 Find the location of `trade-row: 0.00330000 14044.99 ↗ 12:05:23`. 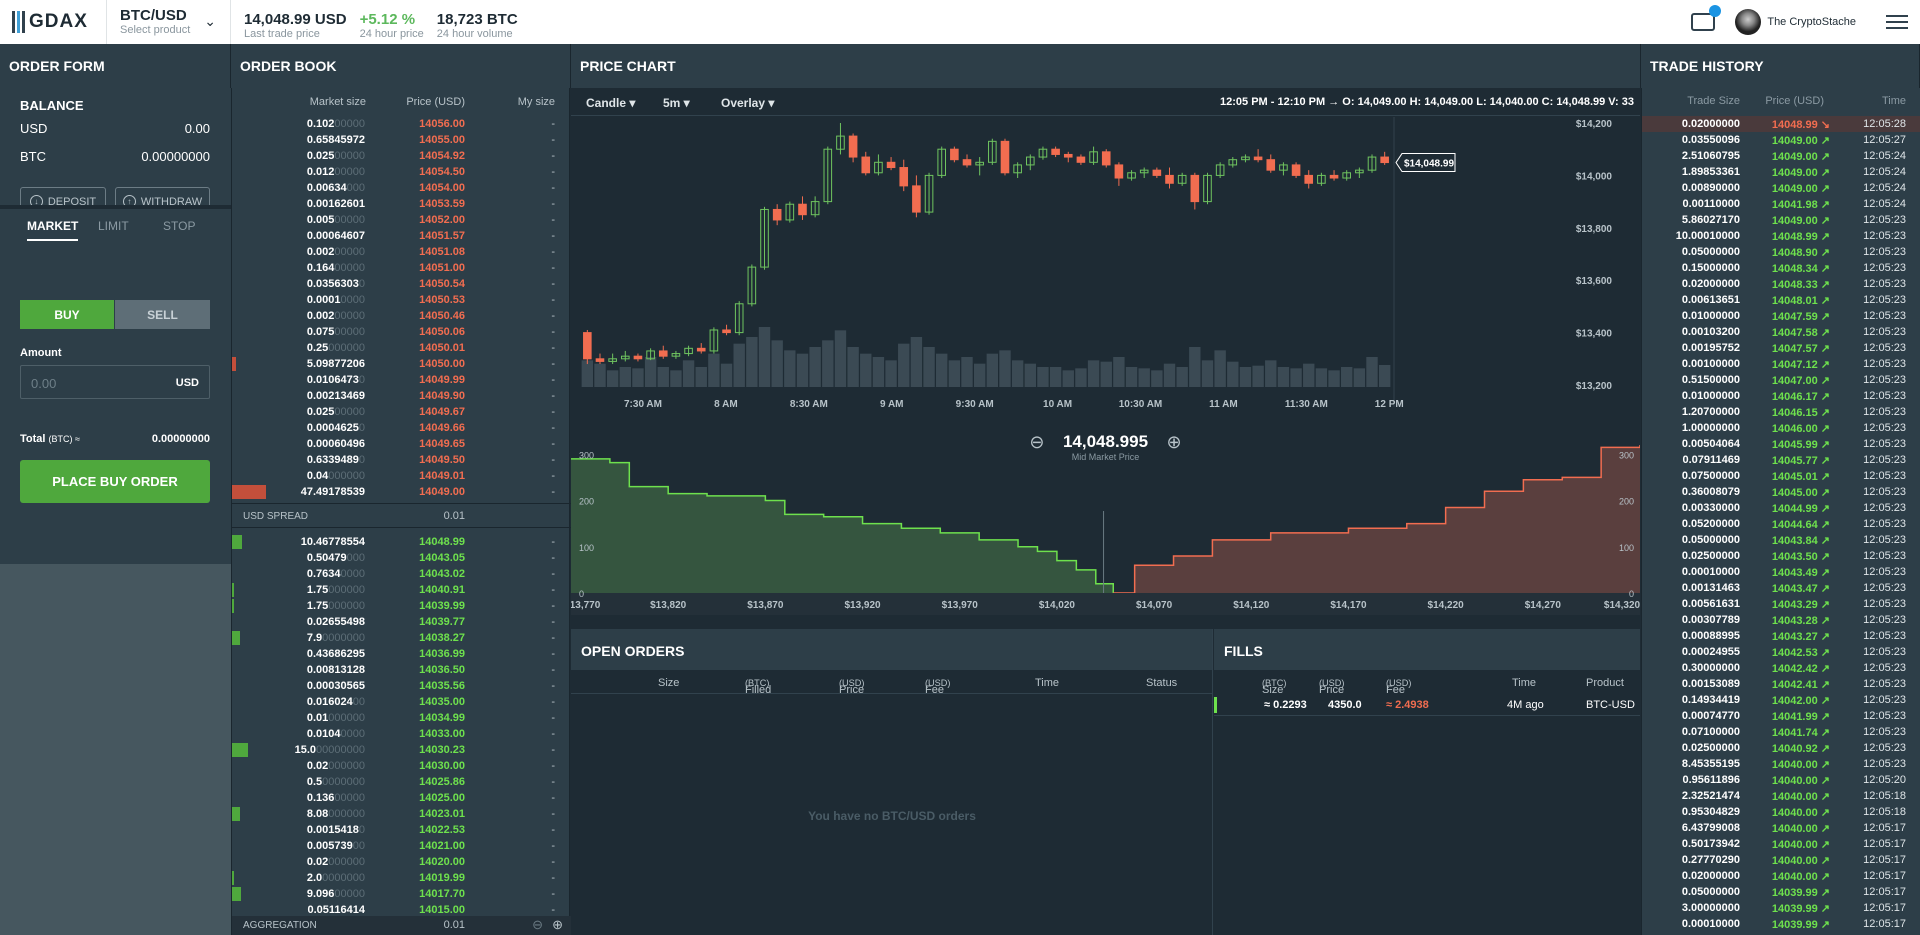

trade-row: 0.00330000 14044.99 ↗ 12:05:23 is located at coordinates (1781, 508).